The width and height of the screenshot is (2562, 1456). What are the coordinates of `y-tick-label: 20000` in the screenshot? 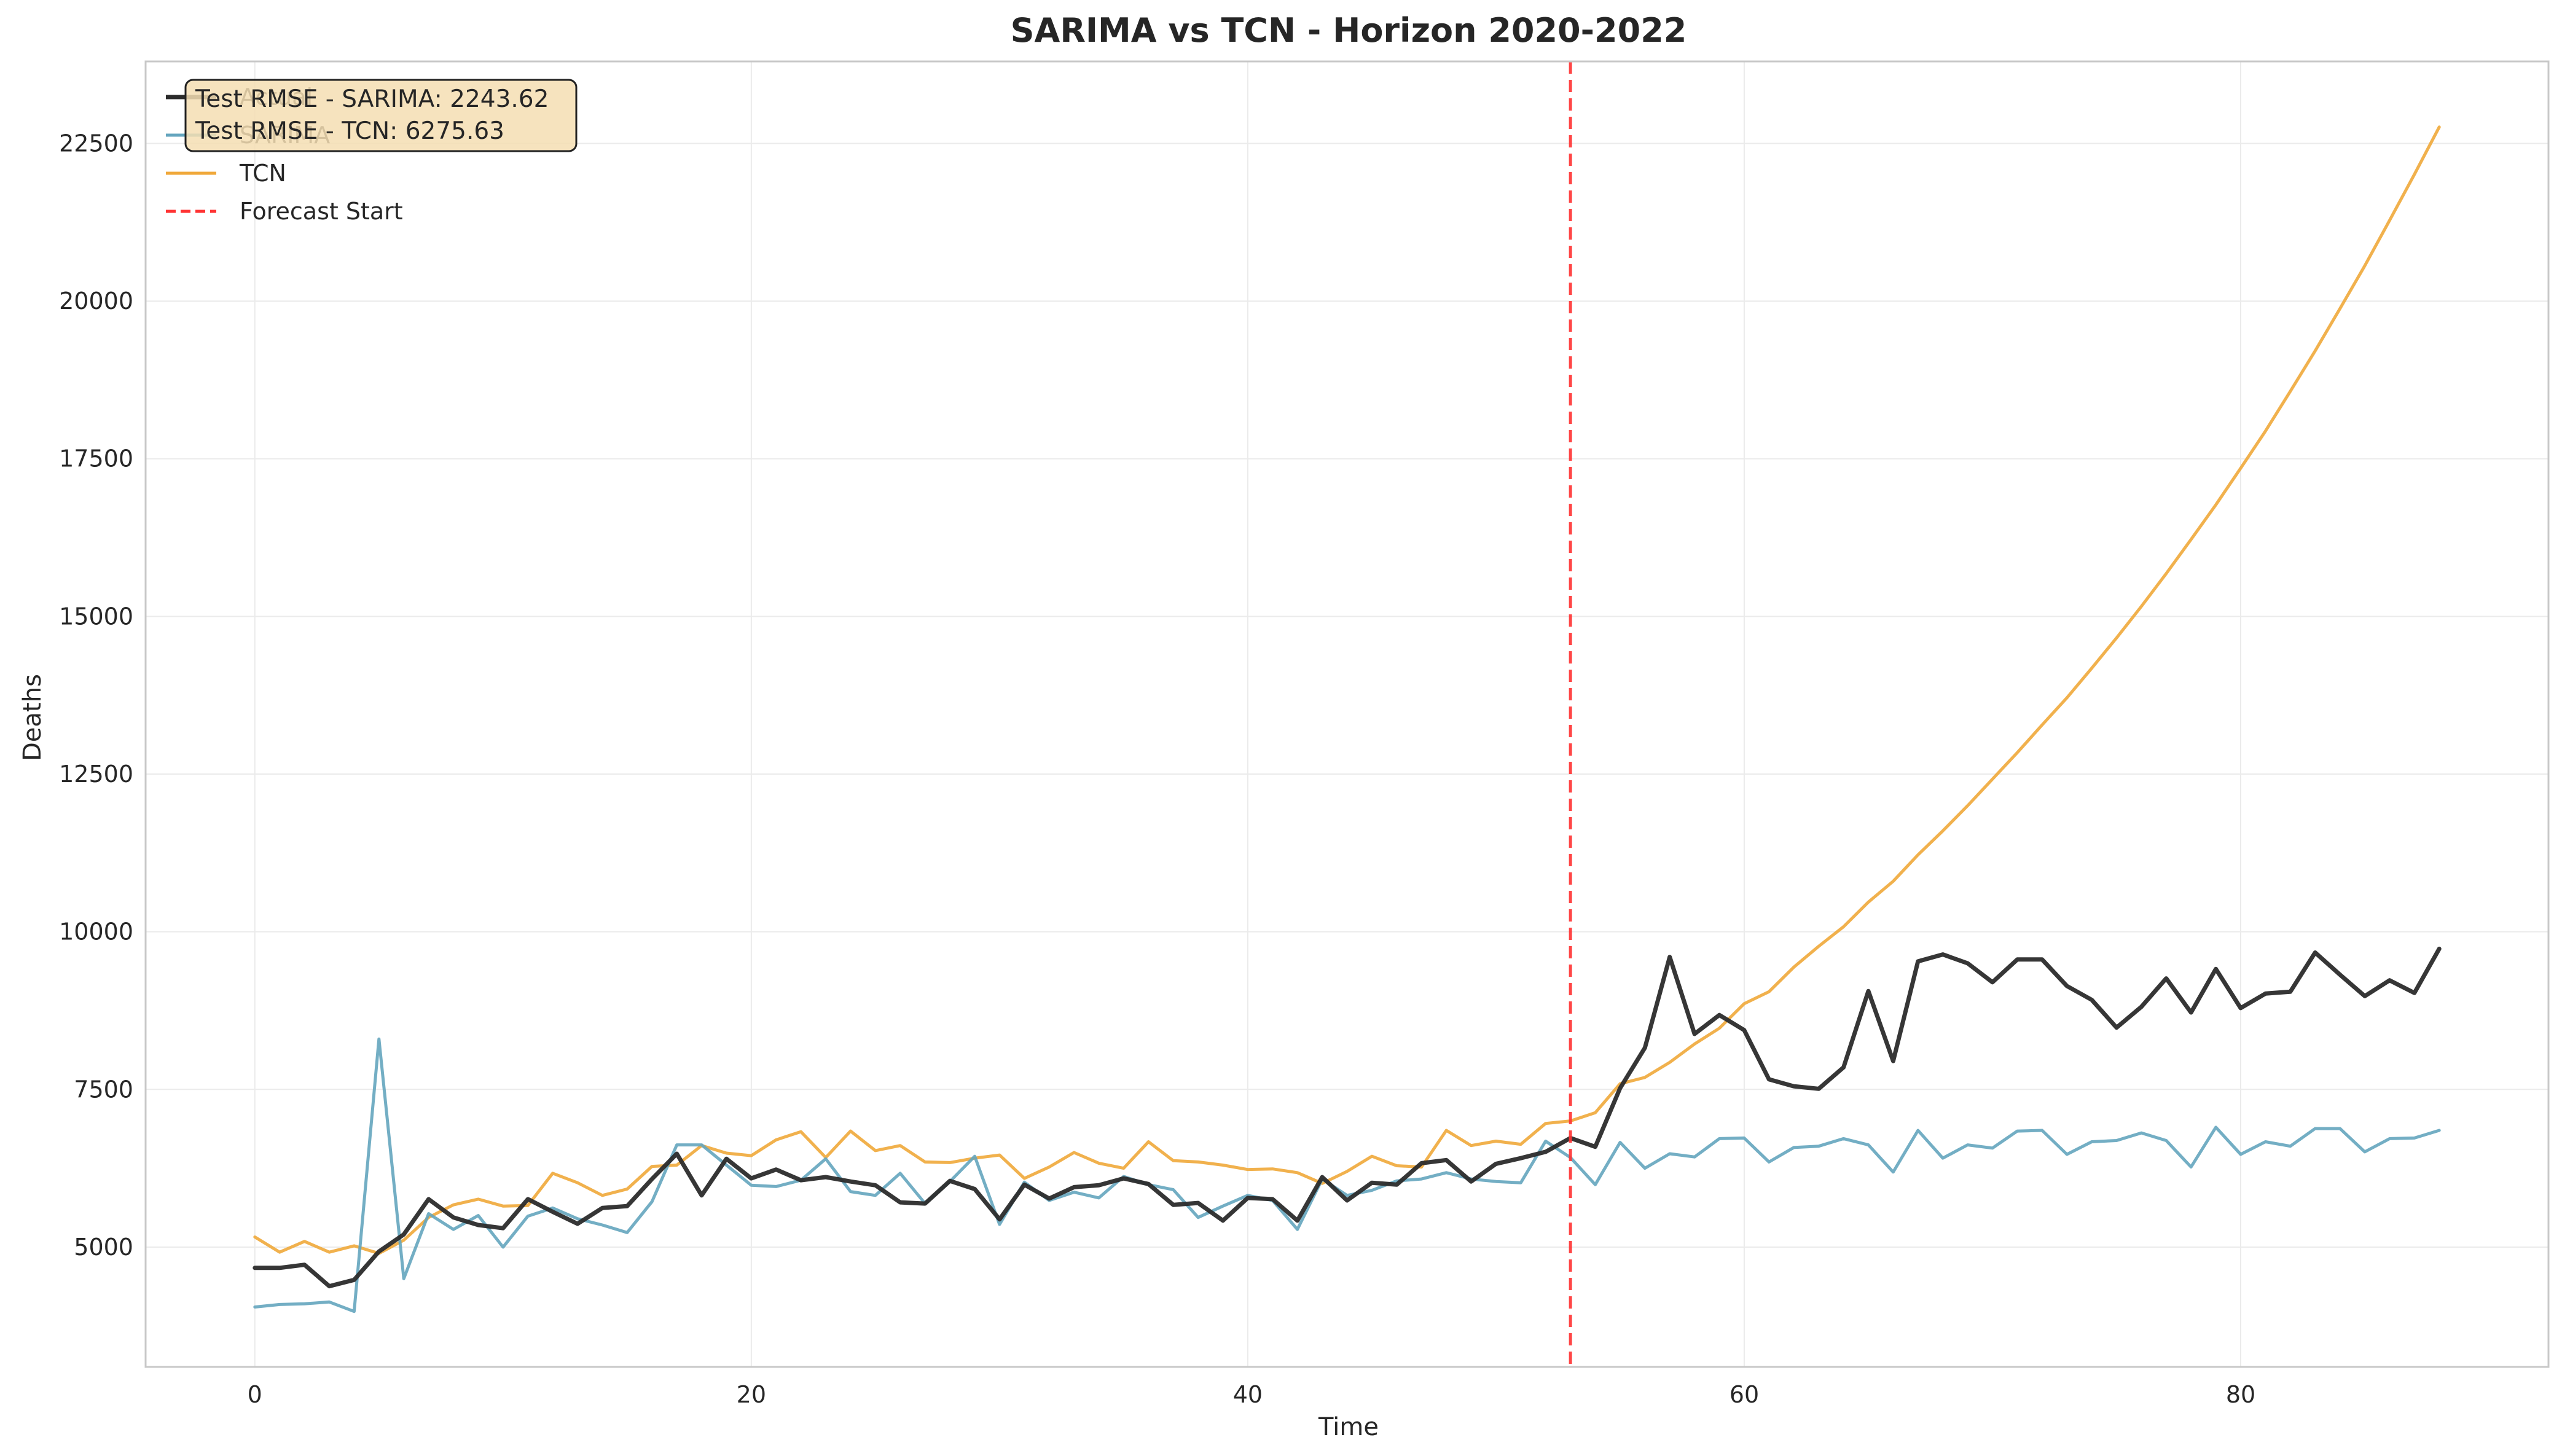 It's located at (96, 301).